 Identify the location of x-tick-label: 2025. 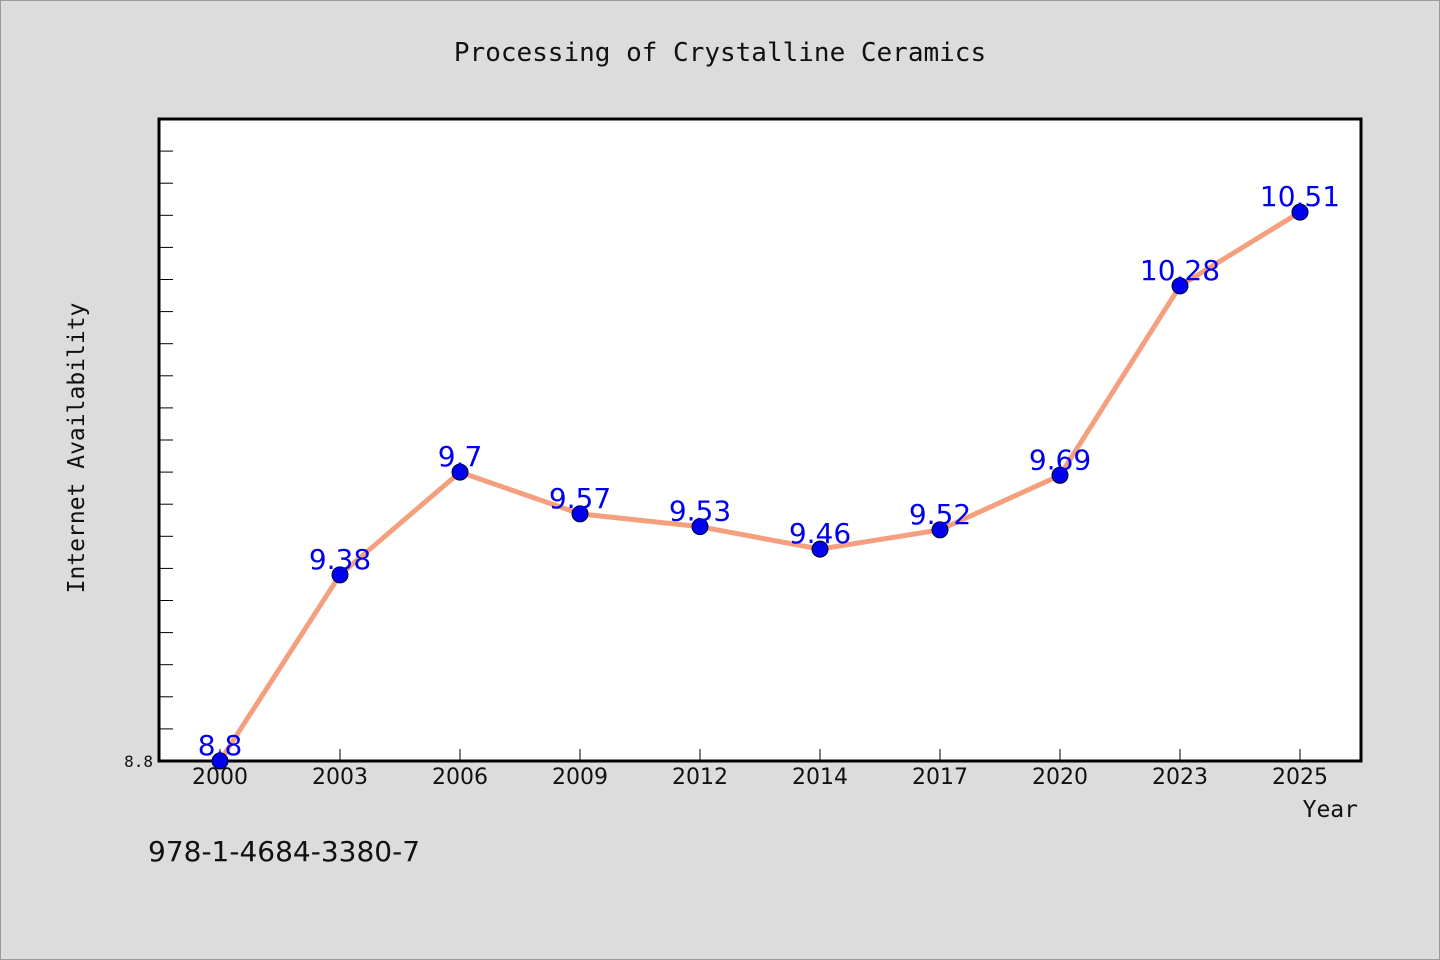
(1300, 777).